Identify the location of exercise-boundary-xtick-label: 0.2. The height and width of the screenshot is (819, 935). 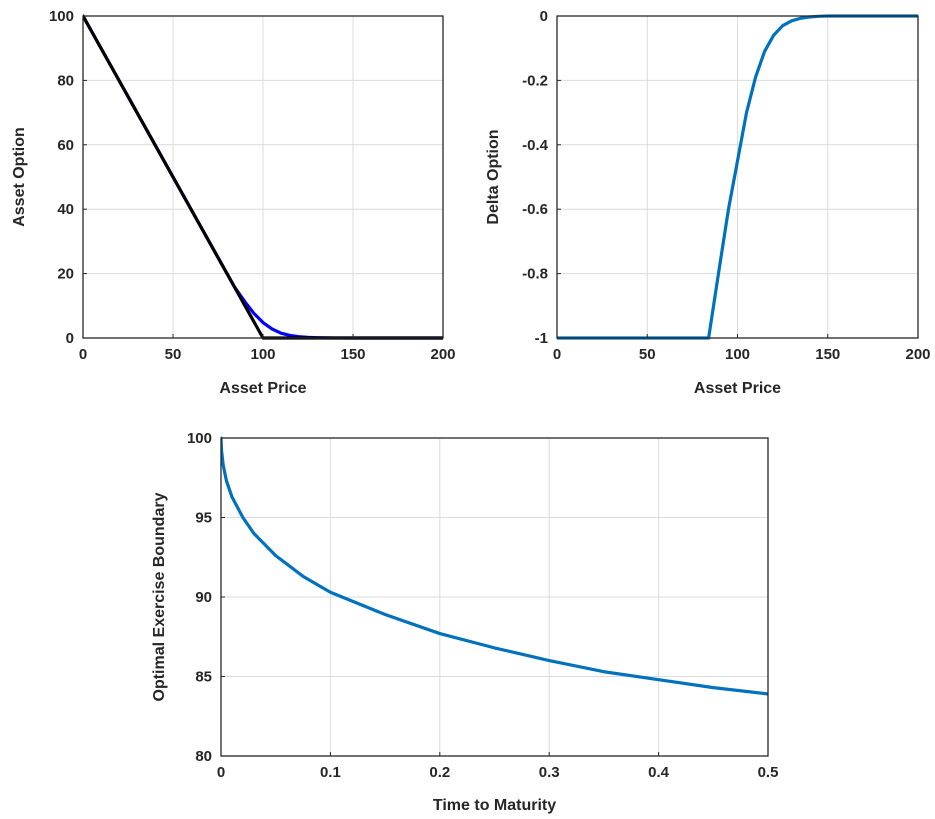
(439, 772).